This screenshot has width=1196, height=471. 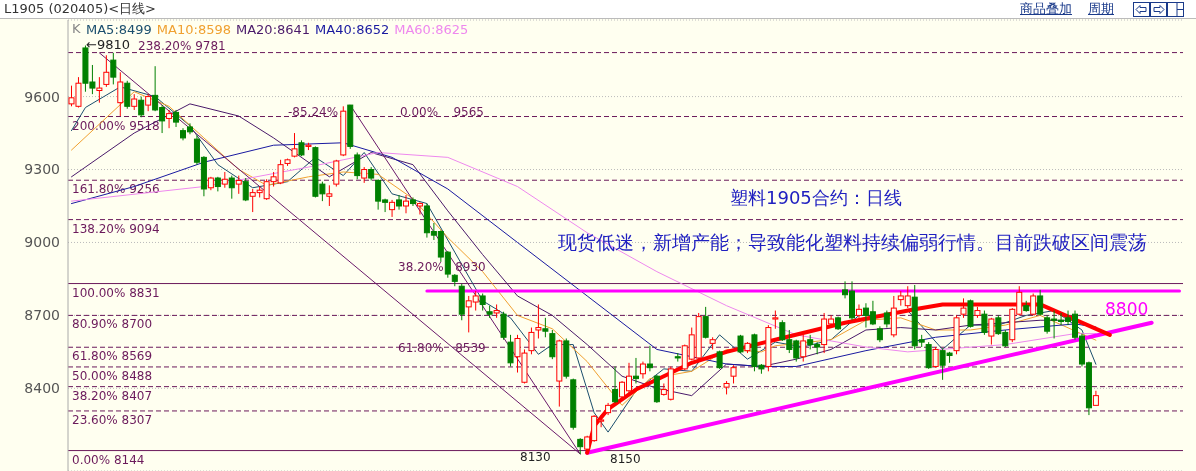 I want to click on text: 周期, so click(x=1101, y=8).